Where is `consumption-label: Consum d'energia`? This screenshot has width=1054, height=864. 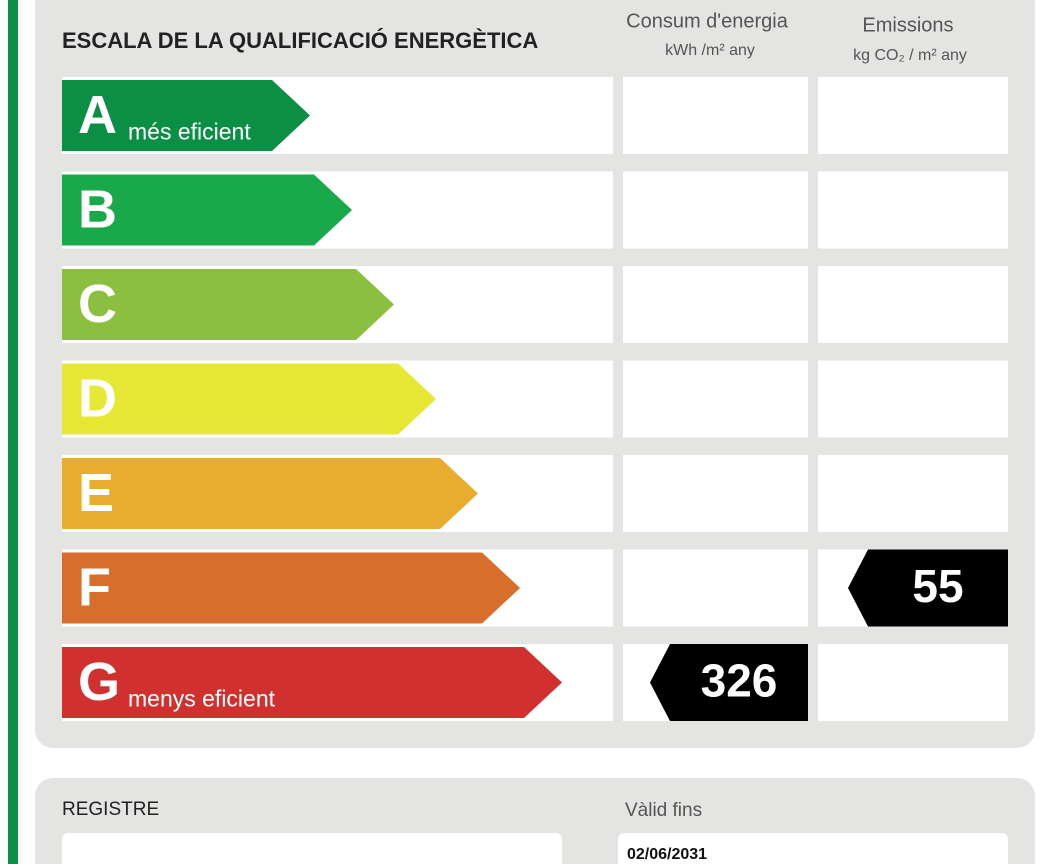
consumption-label: Consum d'energia is located at coordinates (707, 21).